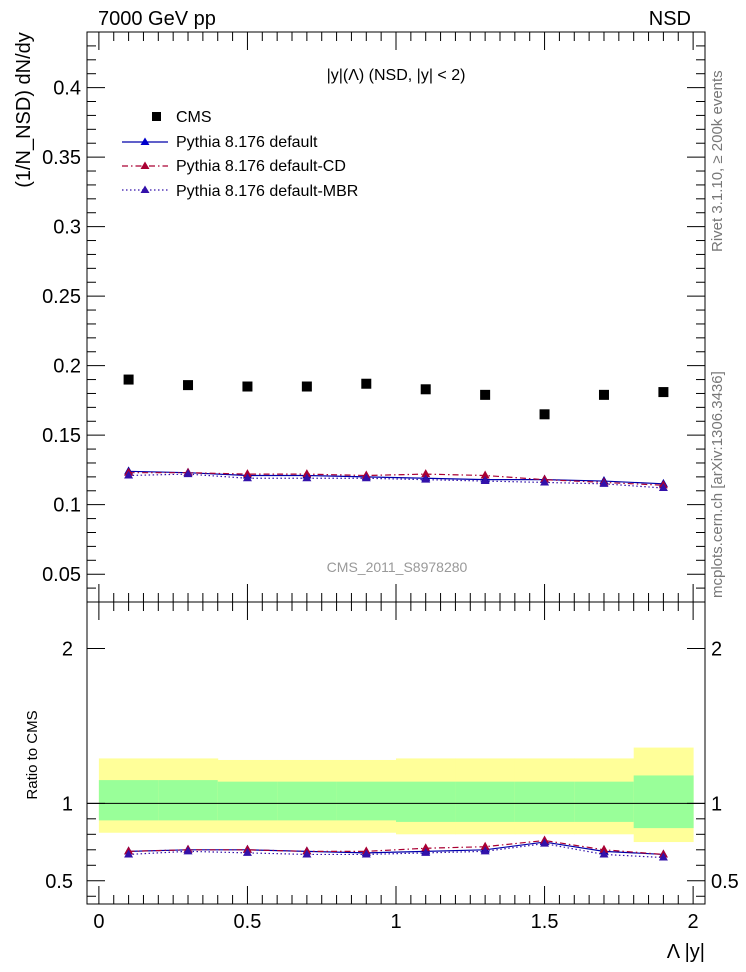  Describe the element at coordinates (717, 161) in the screenshot. I see `rivet-label: Rivet 3.1.10, ≥ 200k events` at that location.